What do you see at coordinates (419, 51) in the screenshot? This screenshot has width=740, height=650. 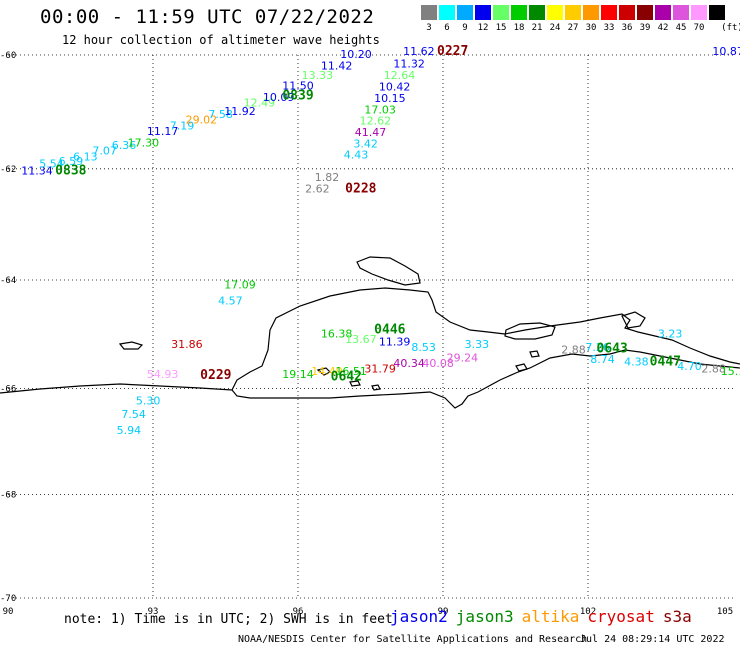 I see `wave-height-label: 11.62` at bounding box center [419, 51].